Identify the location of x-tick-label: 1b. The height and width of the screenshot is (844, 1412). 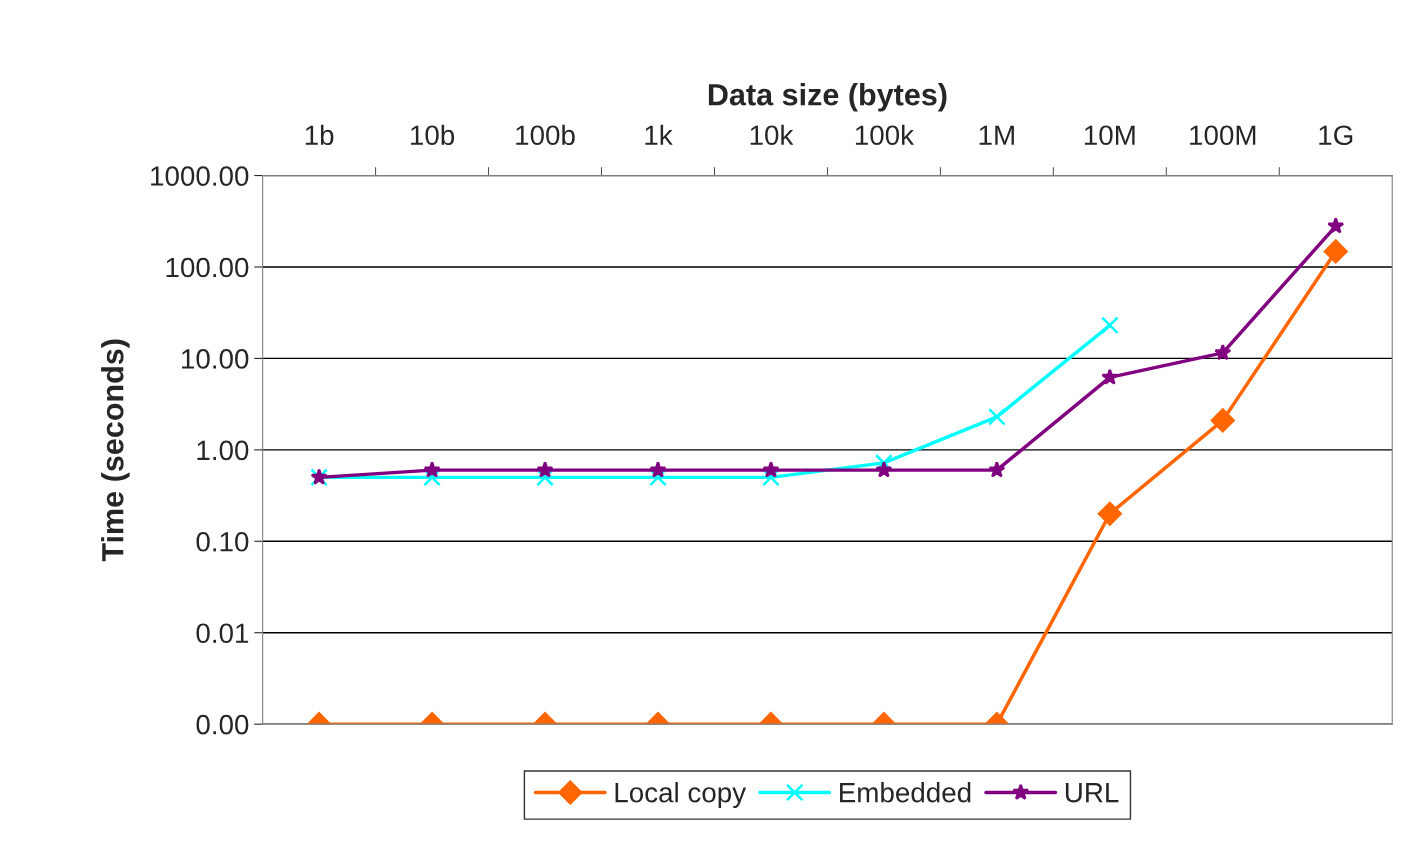
(319, 135).